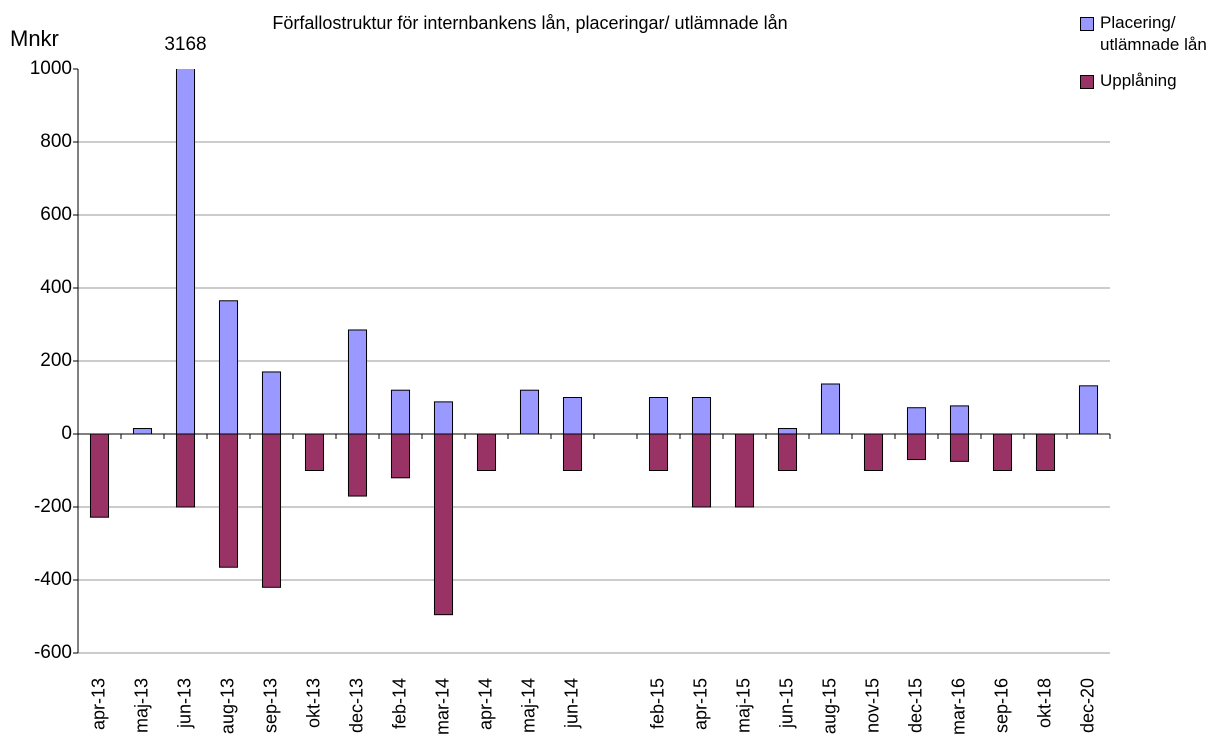 This screenshot has width=1228, height=747. Describe the element at coordinates (442, 706) in the screenshot. I see `x-tick-label: mar-14` at that location.